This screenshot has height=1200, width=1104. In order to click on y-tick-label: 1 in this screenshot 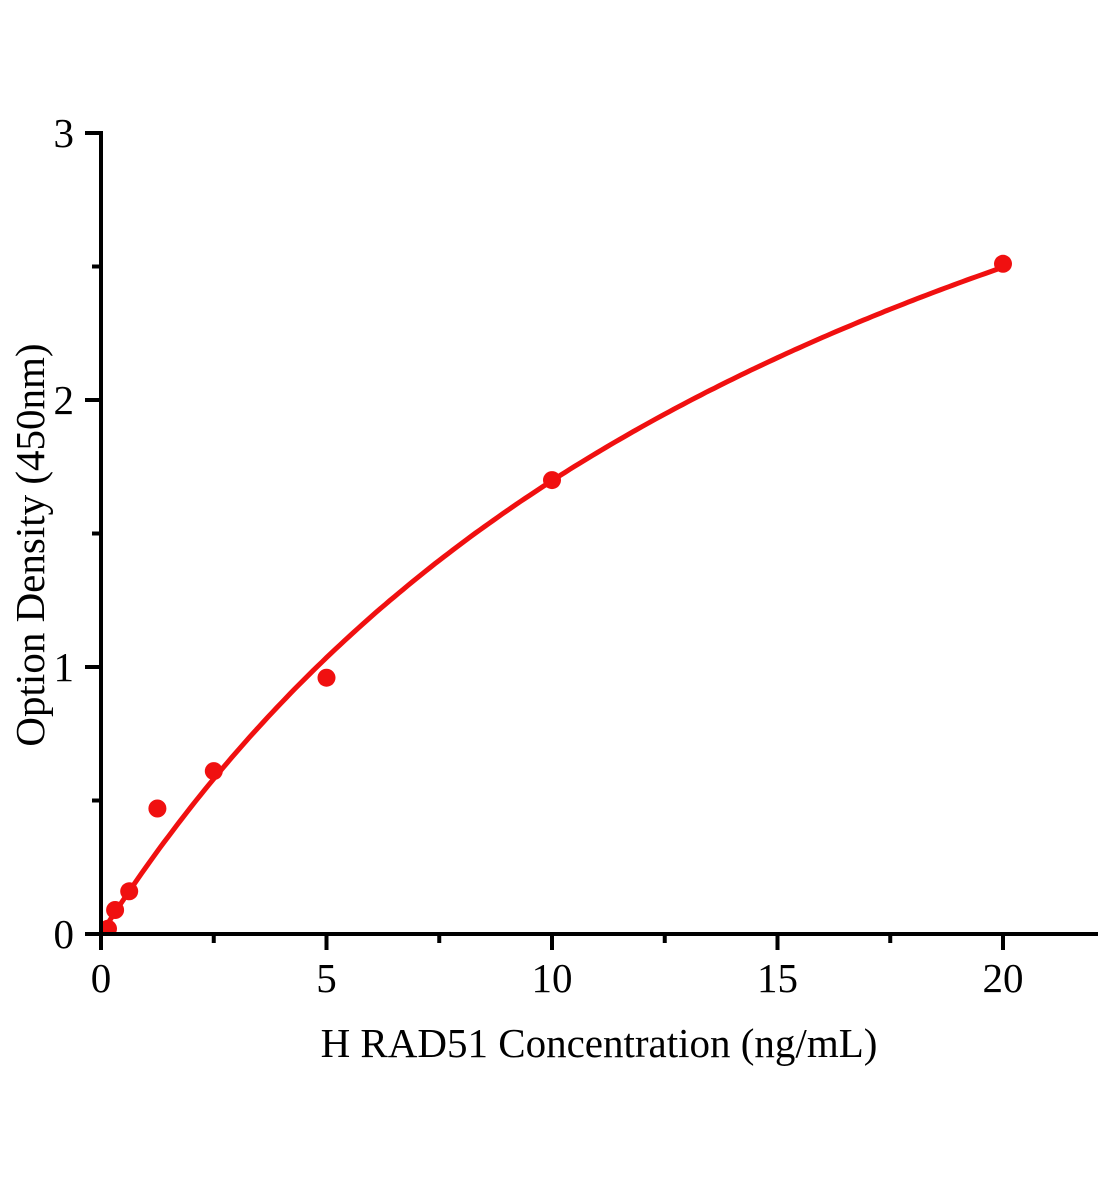, I will do `click(64, 667)`.